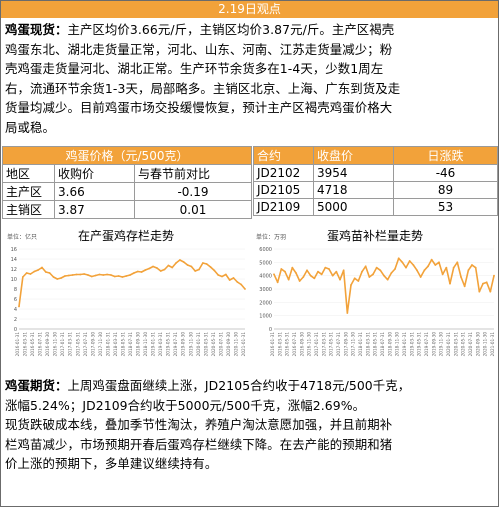 This screenshot has width=499, height=507. I want to click on x-tick-label: 2018-03-31, so click(367, 344).